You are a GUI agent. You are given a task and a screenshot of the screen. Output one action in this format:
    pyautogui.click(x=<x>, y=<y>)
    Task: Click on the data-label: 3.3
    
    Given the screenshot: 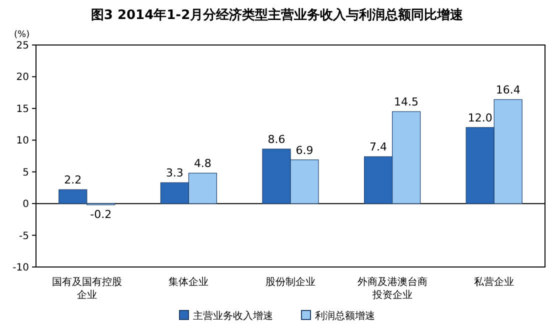 What is the action you would take?
    pyautogui.click(x=175, y=173)
    